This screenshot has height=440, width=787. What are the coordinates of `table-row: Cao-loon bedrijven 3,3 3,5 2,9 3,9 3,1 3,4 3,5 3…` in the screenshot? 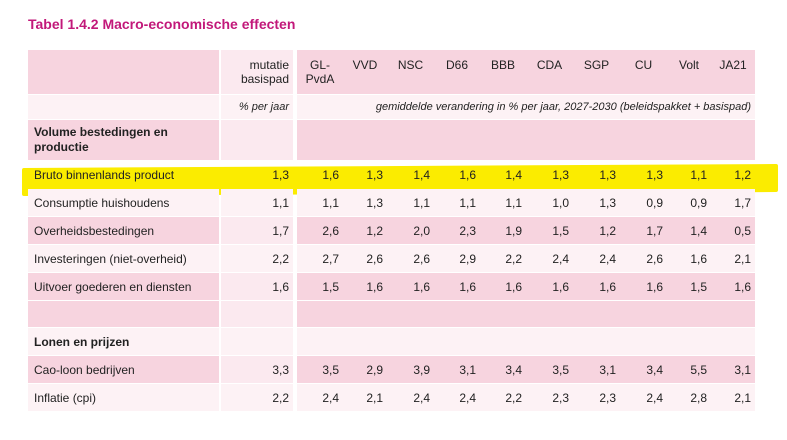 It's located at (394, 369).